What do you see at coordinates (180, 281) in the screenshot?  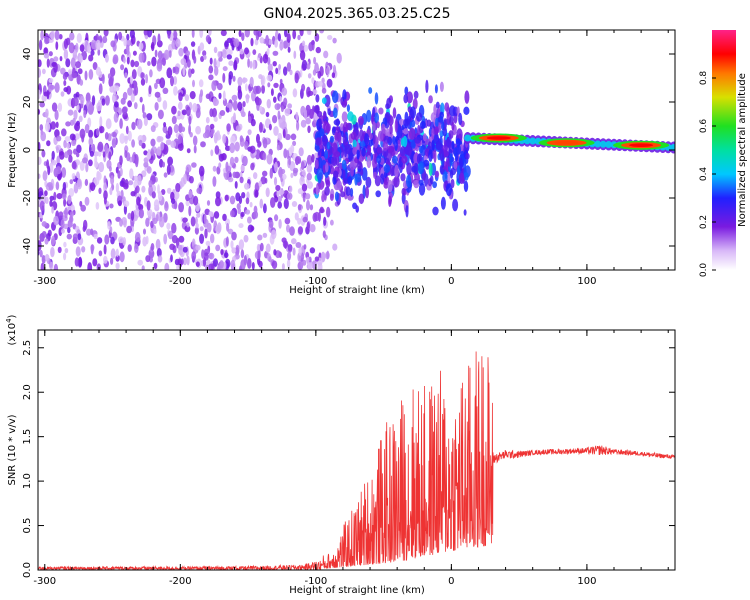 I see `x-tick-label: -200` at bounding box center [180, 281].